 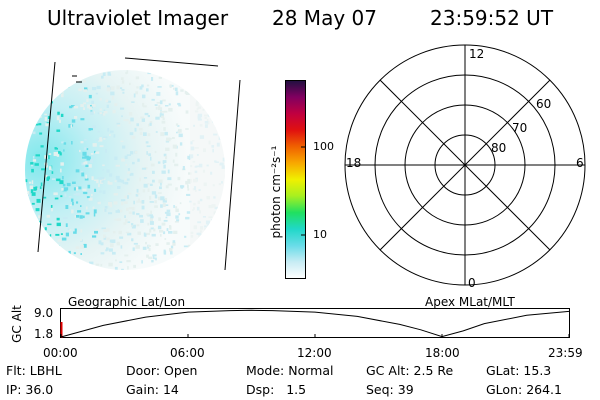 What do you see at coordinates (524, 389) in the screenshot?
I see `info-glon: GLon: 264.1` at bounding box center [524, 389].